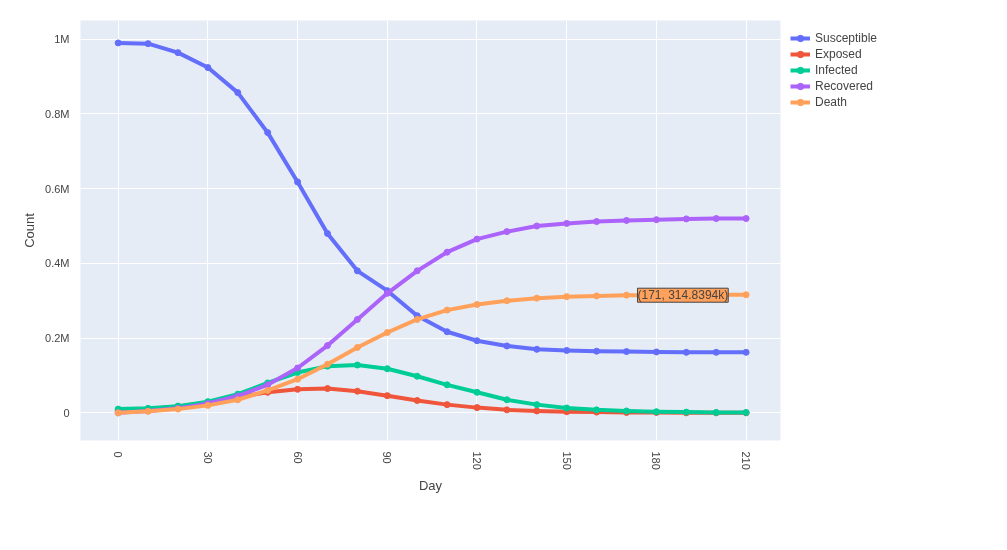  Describe the element at coordinates (62, 39) in the screenshot. I see `y-tick-label: 1M` at that location.